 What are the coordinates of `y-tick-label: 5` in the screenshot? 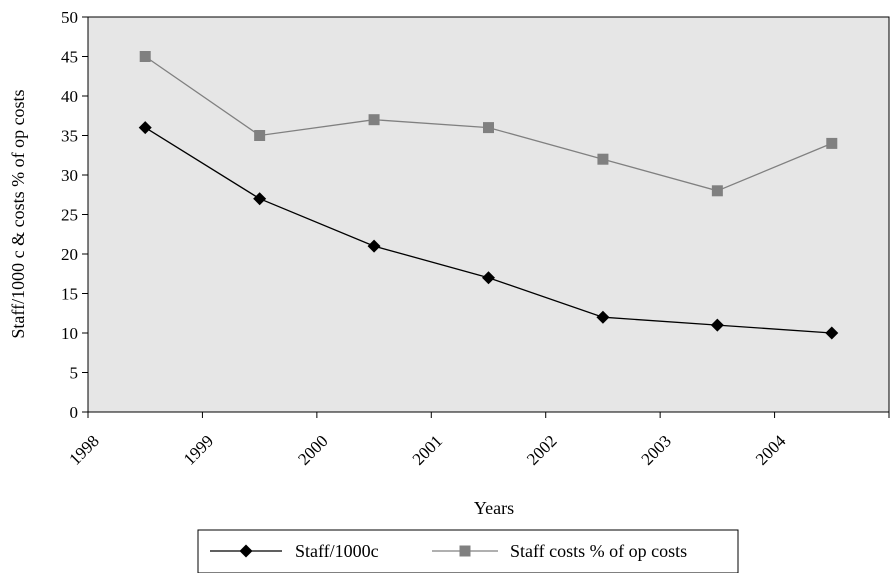 It's located at (74, 373).